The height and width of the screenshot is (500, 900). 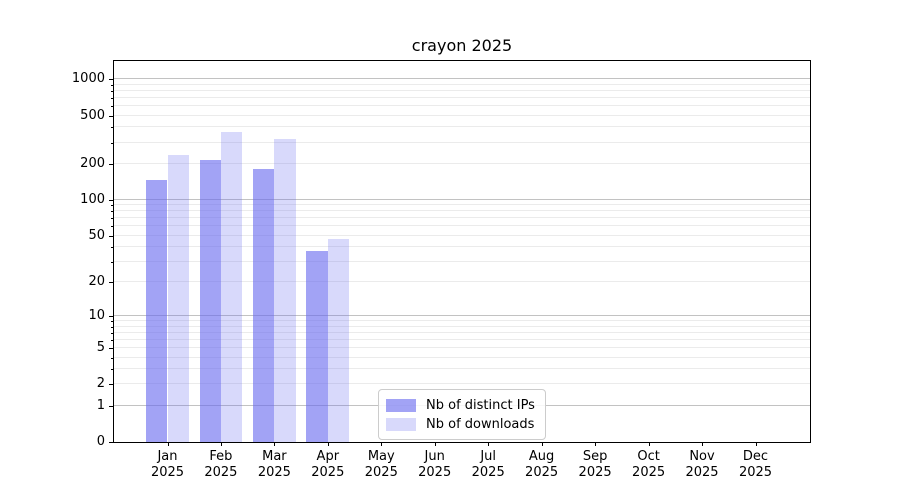 I want to click on x-tick-label: Jun 2025, so click(x=435, y=465).